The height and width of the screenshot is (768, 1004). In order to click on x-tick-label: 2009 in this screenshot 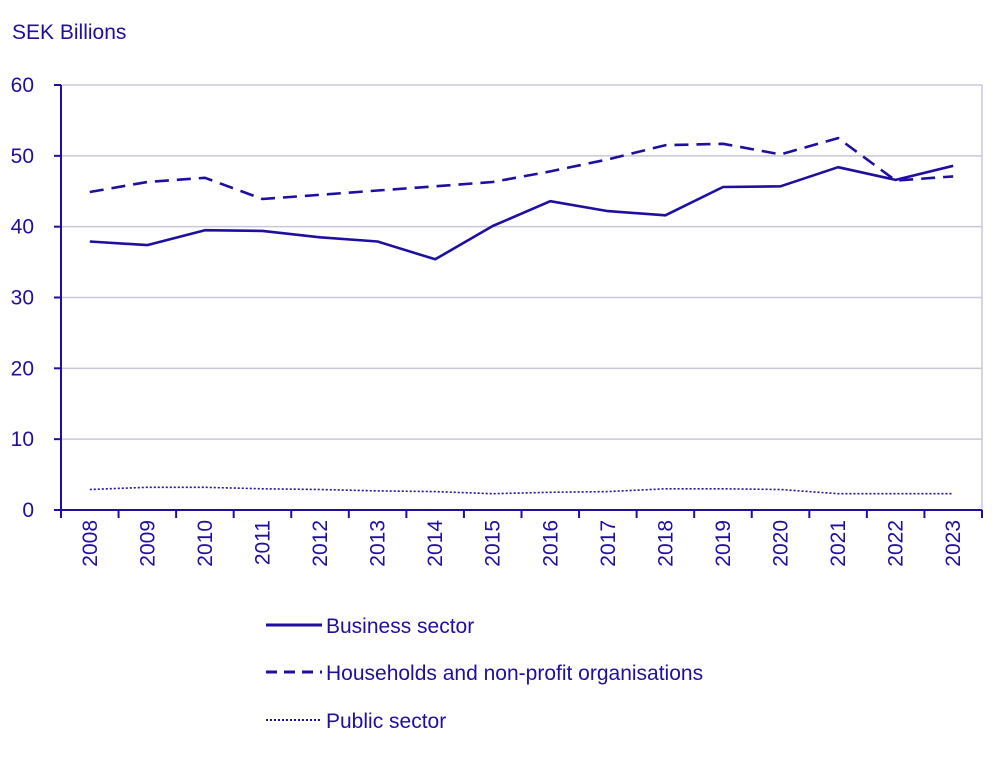, I will do `click(147, 543)`.